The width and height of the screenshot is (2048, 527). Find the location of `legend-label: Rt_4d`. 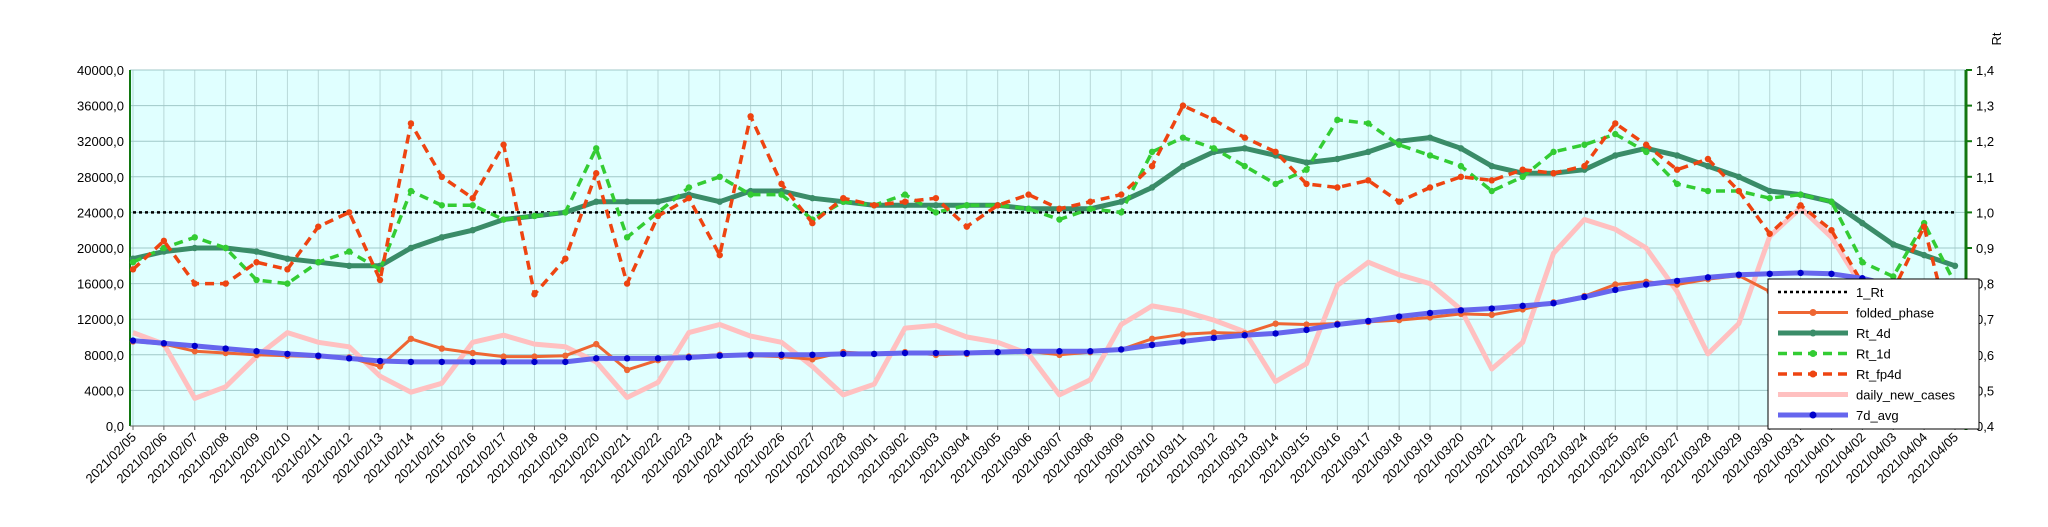

legend-label: Rt_4d is located at coordinates (1873, 333).